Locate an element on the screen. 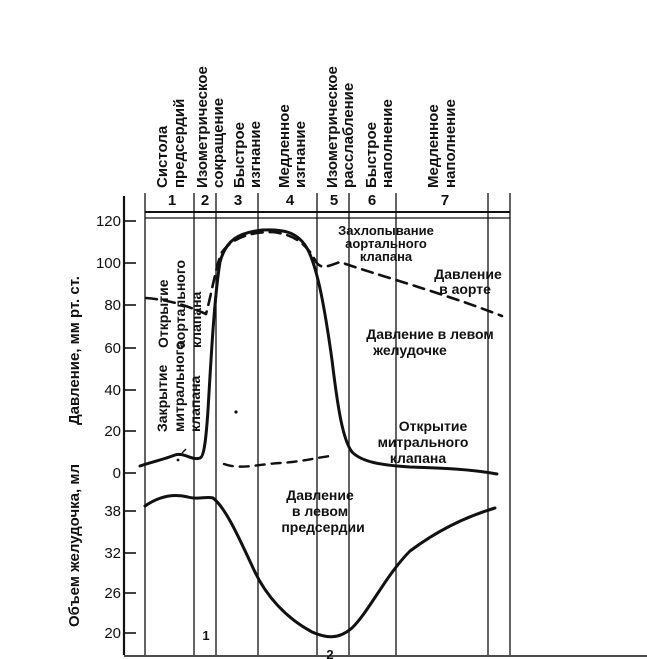 The image size is (647, 659). phase-1-label-line1: Систола is located at coordinates (162, 156).